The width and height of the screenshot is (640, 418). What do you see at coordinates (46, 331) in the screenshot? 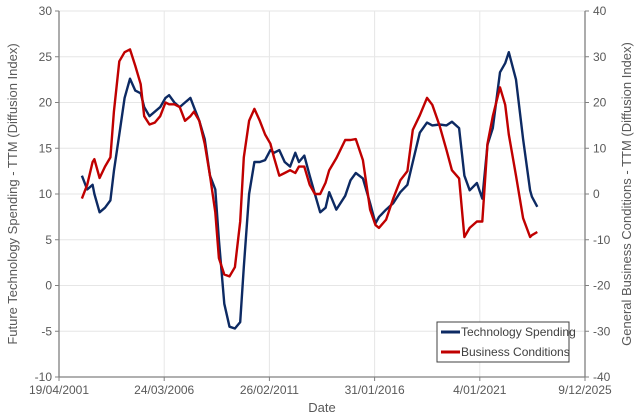
I see `y-tick-label: -5` at bounding box center [46, 331].